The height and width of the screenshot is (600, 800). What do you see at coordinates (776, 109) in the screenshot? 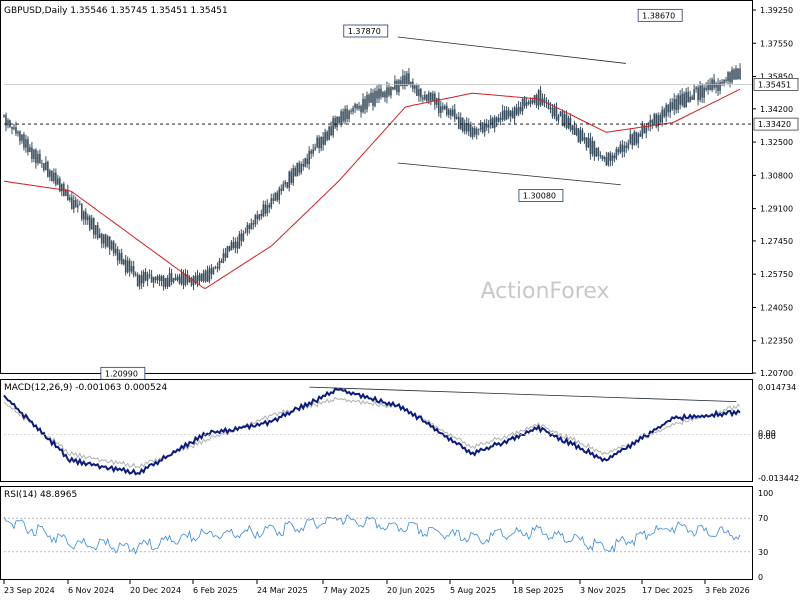
I see `price-tick-label: 1.34200` at bounding box center [776, 109].